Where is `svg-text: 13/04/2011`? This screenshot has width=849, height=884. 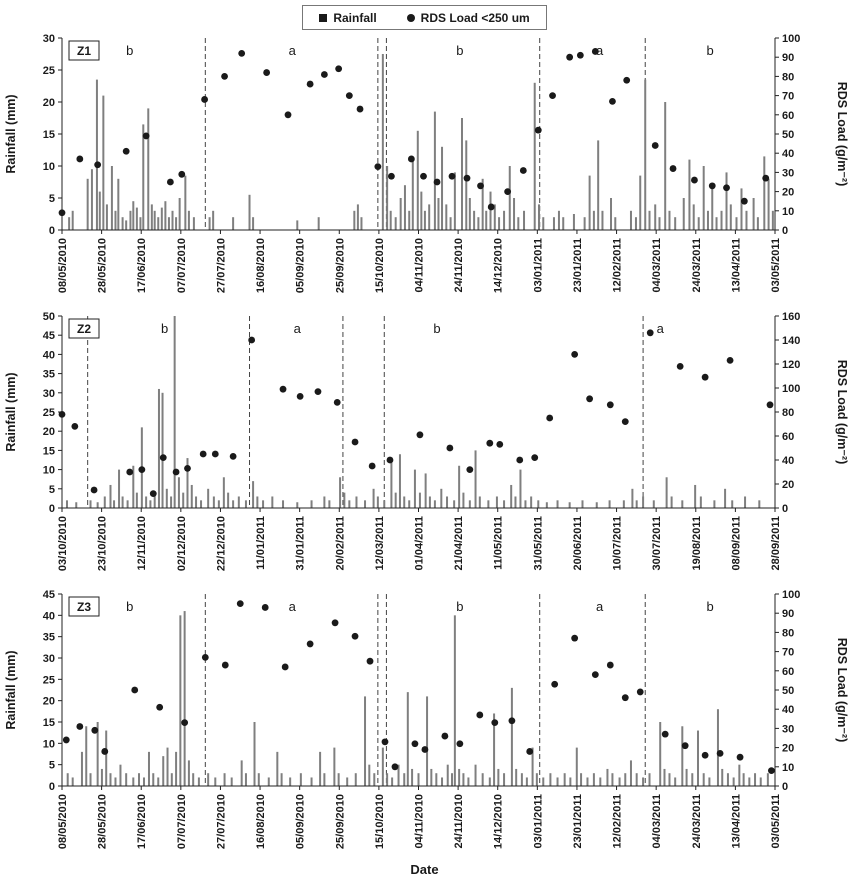 svg-text: 13/04/2011 is located at coordinates (736, 265).